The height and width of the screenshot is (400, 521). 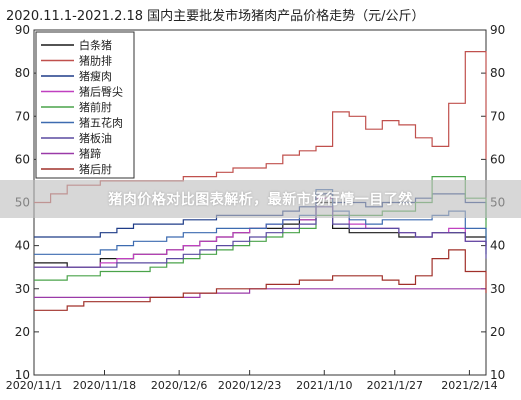 What do you see at coordinates (497, 73) in the screenshot?
I see `y-tick-label-right: 80` at bounding box center [497, 73].